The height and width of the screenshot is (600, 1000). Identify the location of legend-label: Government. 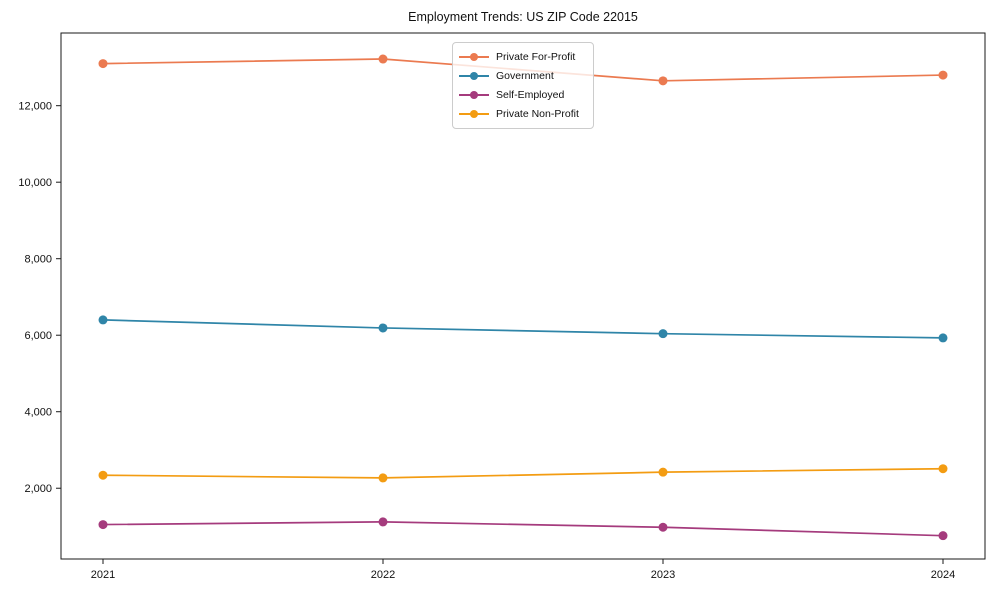
(525, 76).